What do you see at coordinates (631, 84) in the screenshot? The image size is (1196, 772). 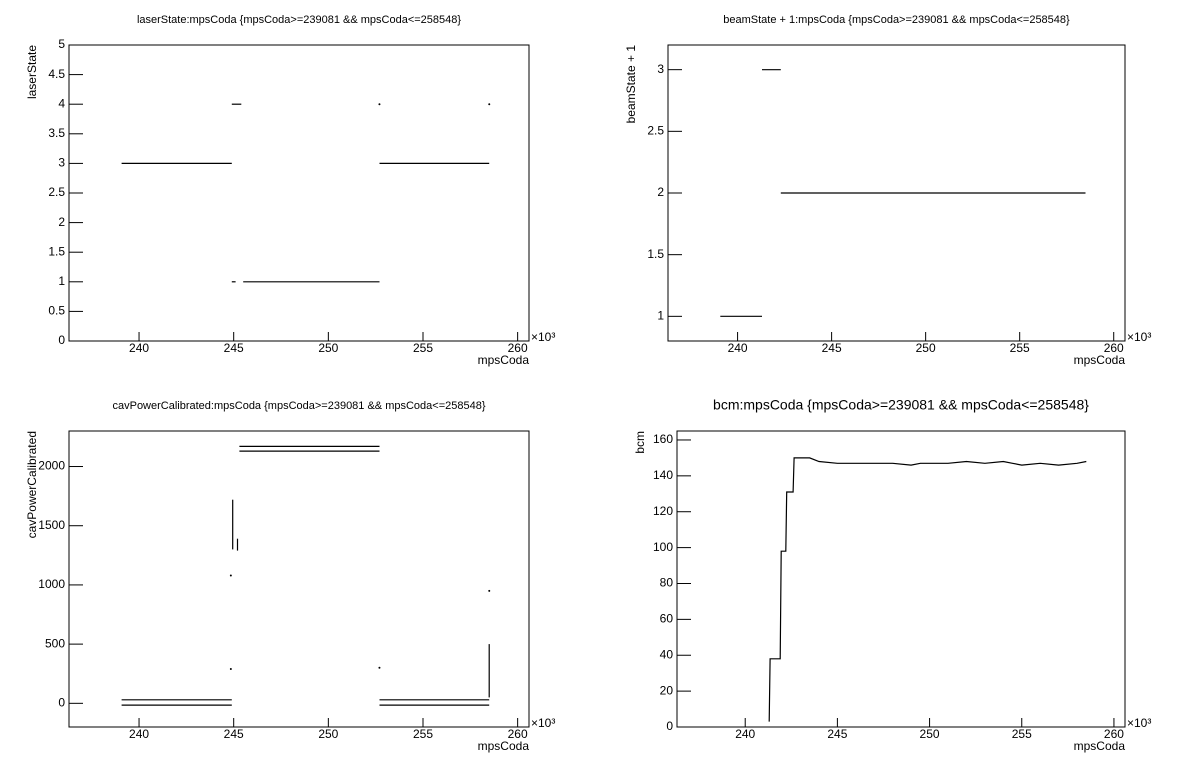 I see `y-axis-label: beamState + 1` at bounding box center [631, 84].